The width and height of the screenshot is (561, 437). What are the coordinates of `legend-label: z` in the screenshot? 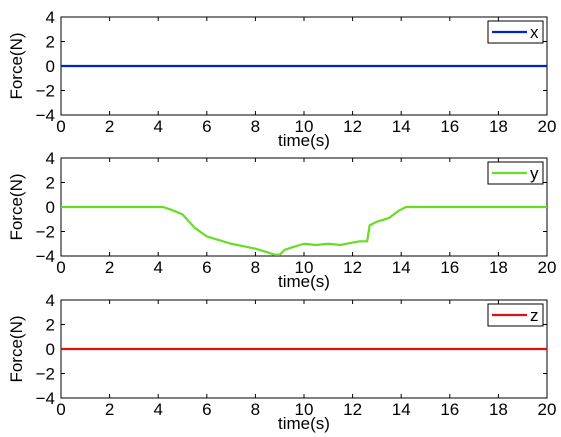 It's located at (534, 315).